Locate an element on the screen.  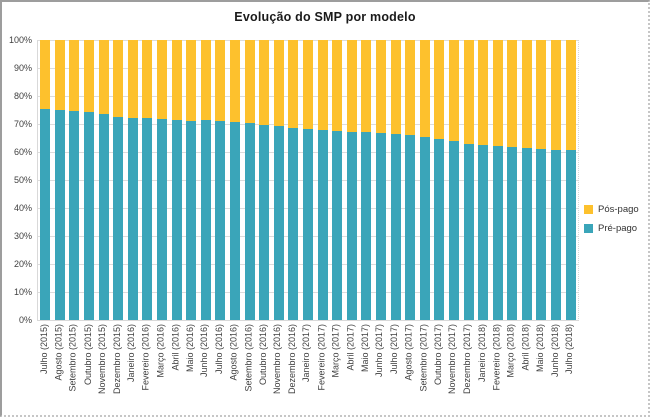
x-tick-label: Outubro (2016) is located at coordinates (262, 355).